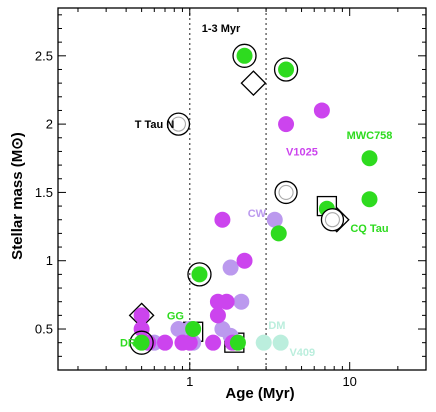  What do you see at coordinates (221, 29) in the screenshot?
I see `age-band-label: 1-3 Myr` at bounding box center [221, 29].